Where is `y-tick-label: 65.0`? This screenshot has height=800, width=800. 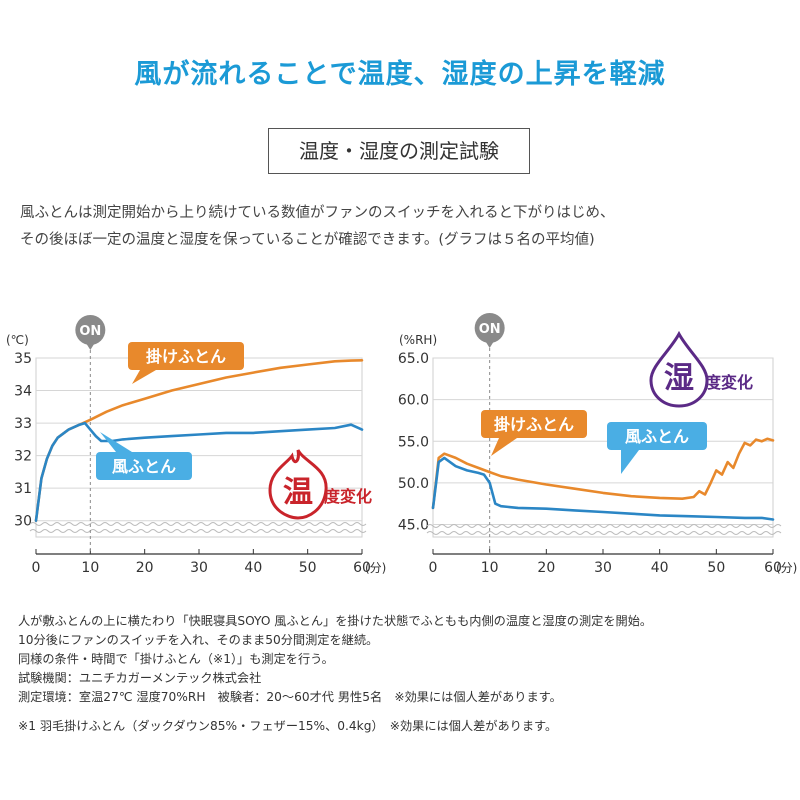
y-tick-label: 65.0 is located at coordinates (413, 359).